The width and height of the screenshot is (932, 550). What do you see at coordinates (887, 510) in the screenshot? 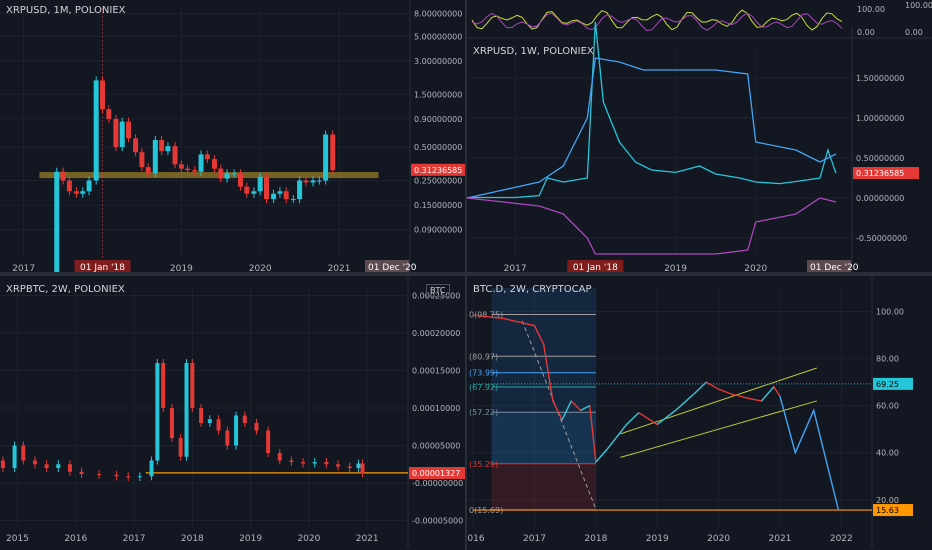
I see `target-price-label: 15.63` at bounding box center [887, 510].